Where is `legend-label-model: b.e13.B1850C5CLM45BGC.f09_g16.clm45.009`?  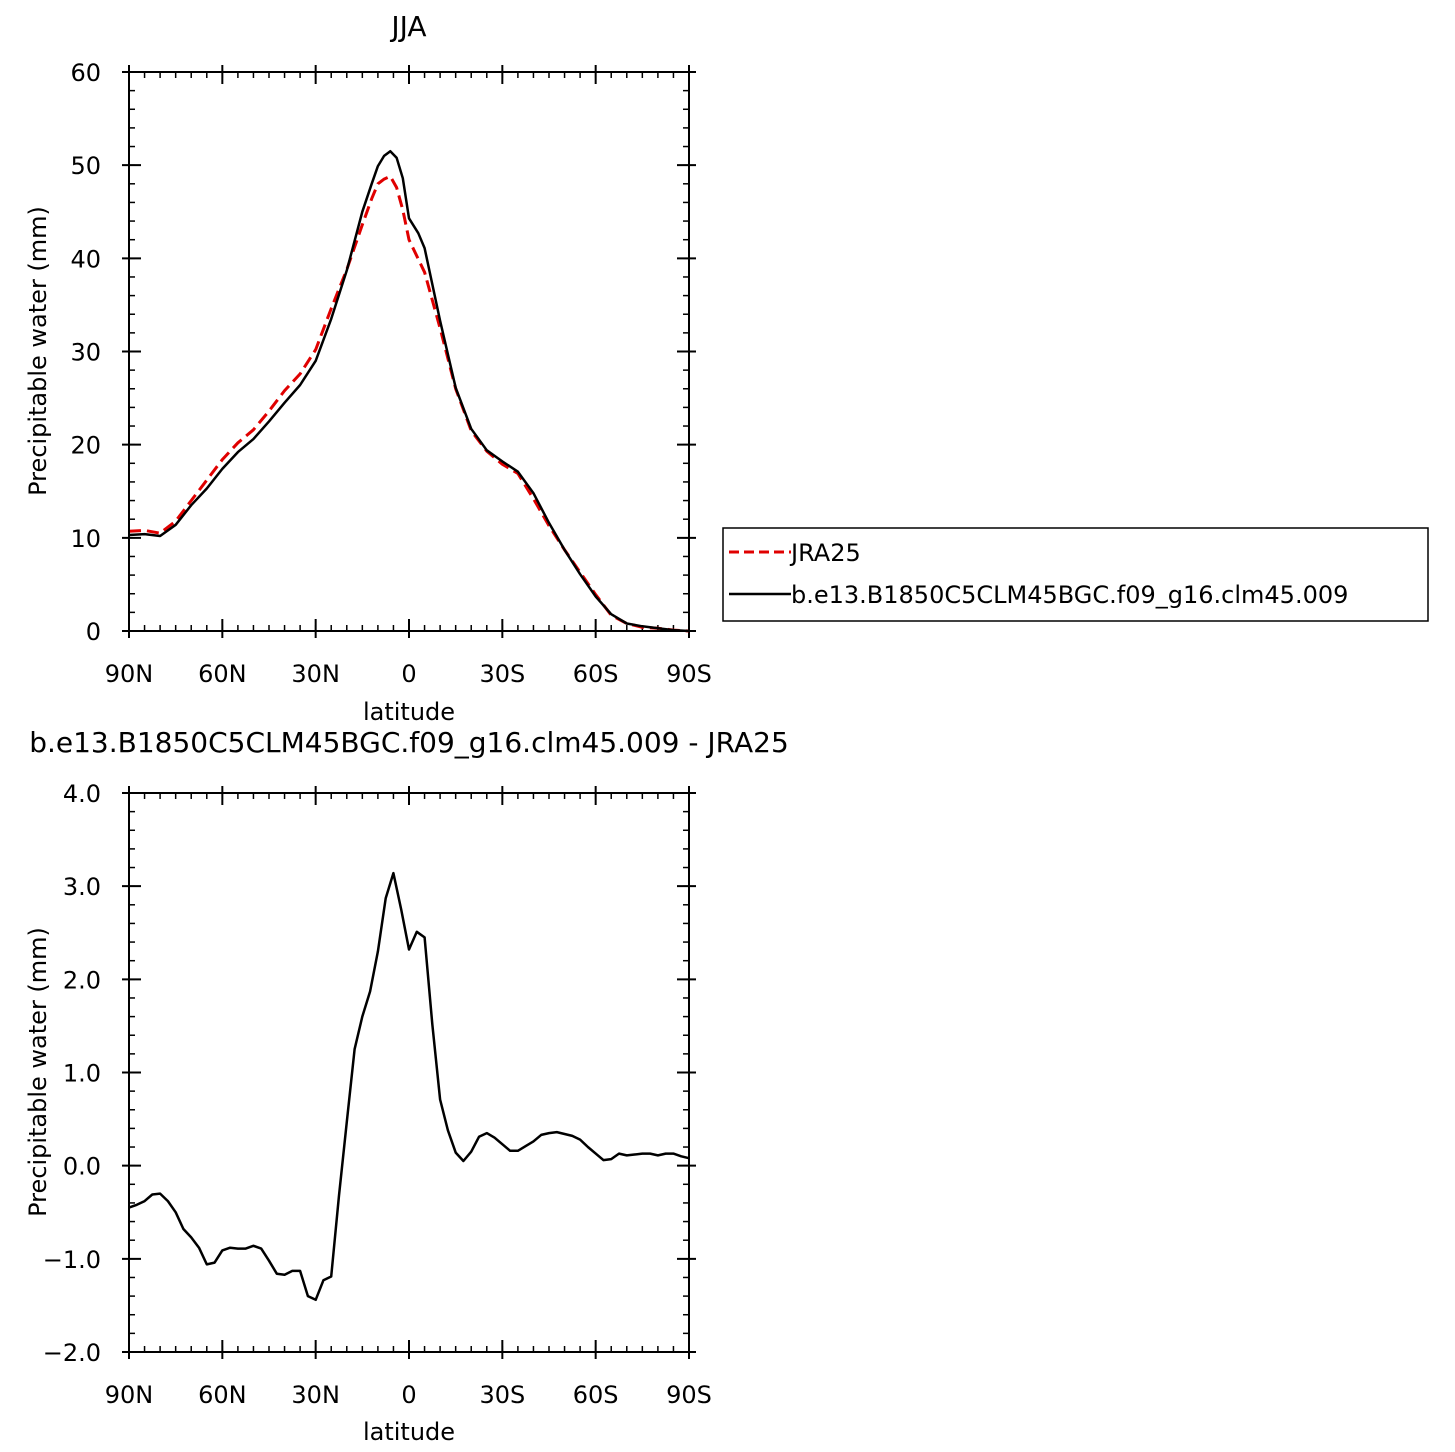
legend-label-model: b.e13.B1850C5CLM45BGC.f09_g16.clm45.009 is located at coordinates (1069, 595).